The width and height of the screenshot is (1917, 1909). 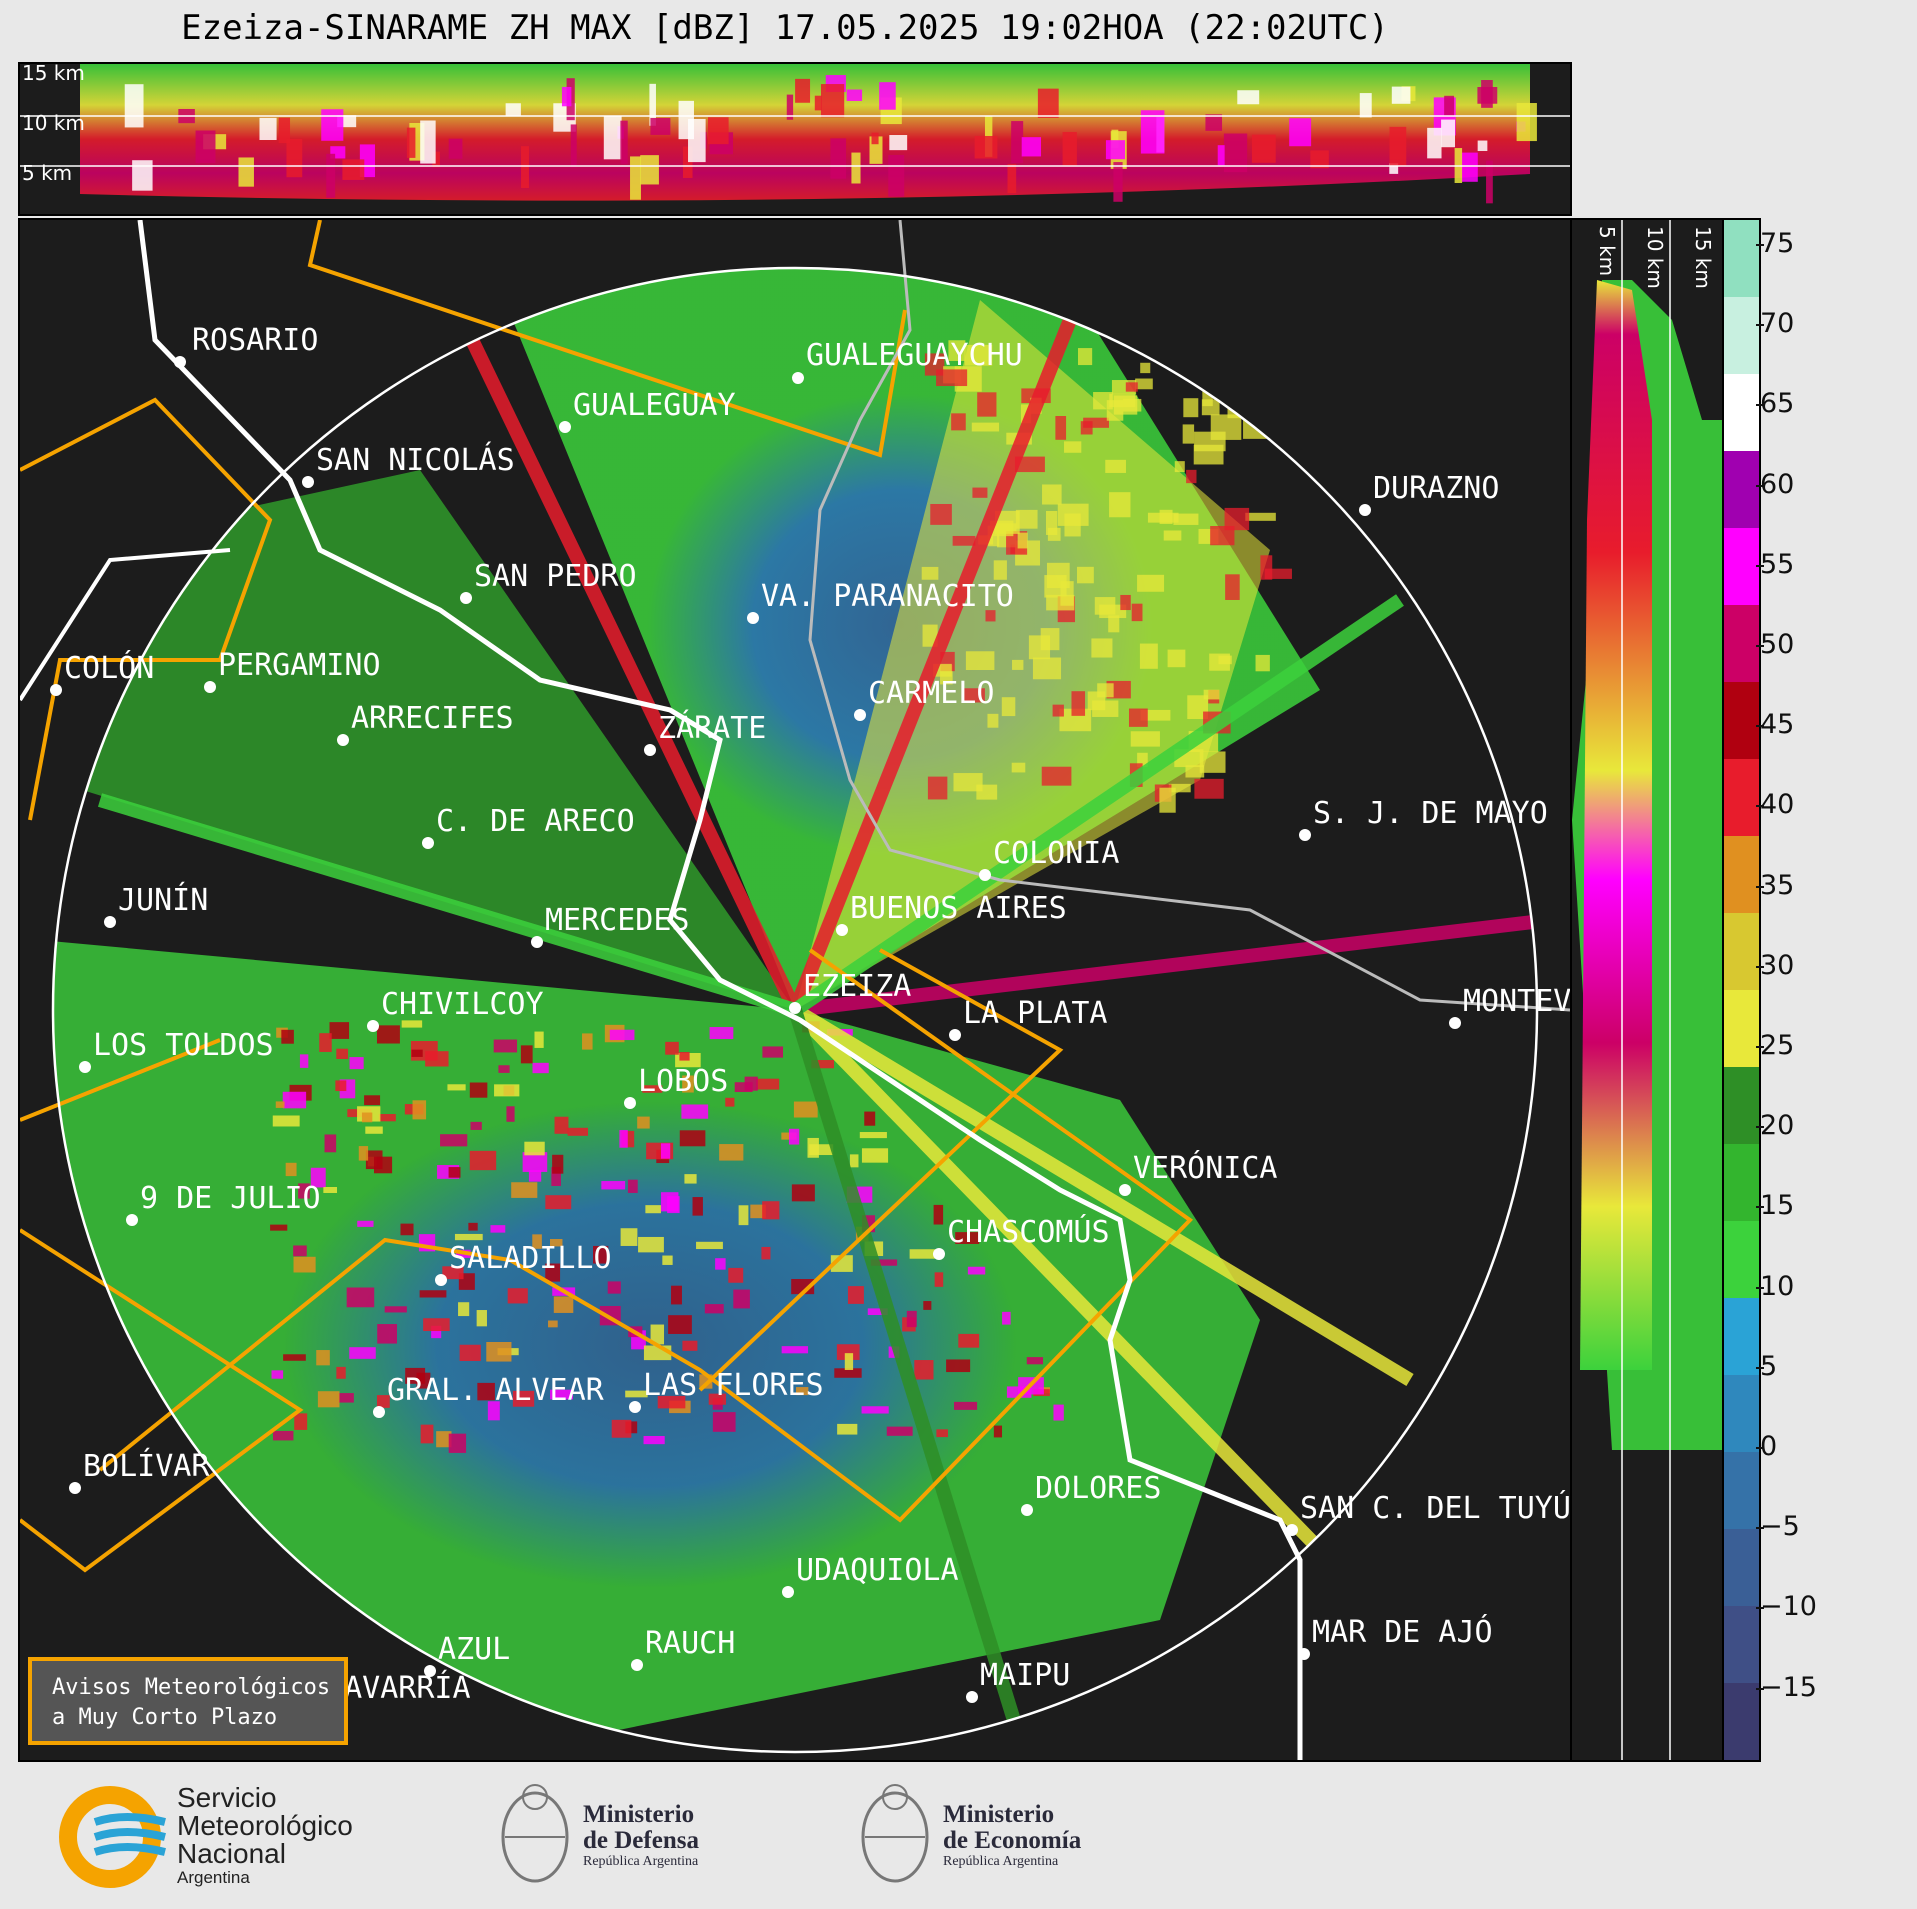 What do you see at coordinates (1001, 1861) in the screenshot?
I see `economia-line3: República Argentina` at bounding box center [1001, 1861].